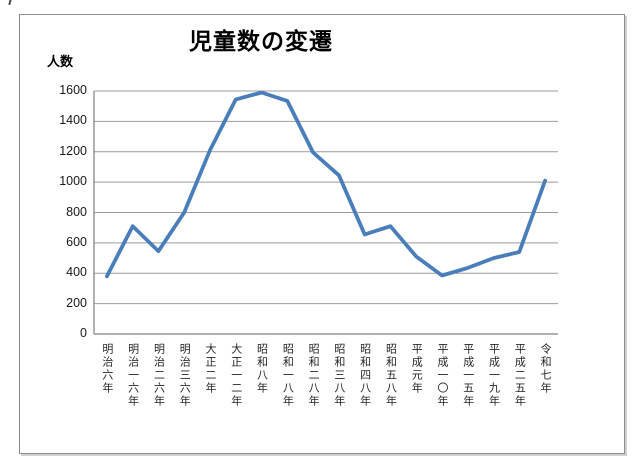  Describe the element at coordinates (73, 120) in the screenshot. I see `y-axis-tick-label: 1400` at that location.